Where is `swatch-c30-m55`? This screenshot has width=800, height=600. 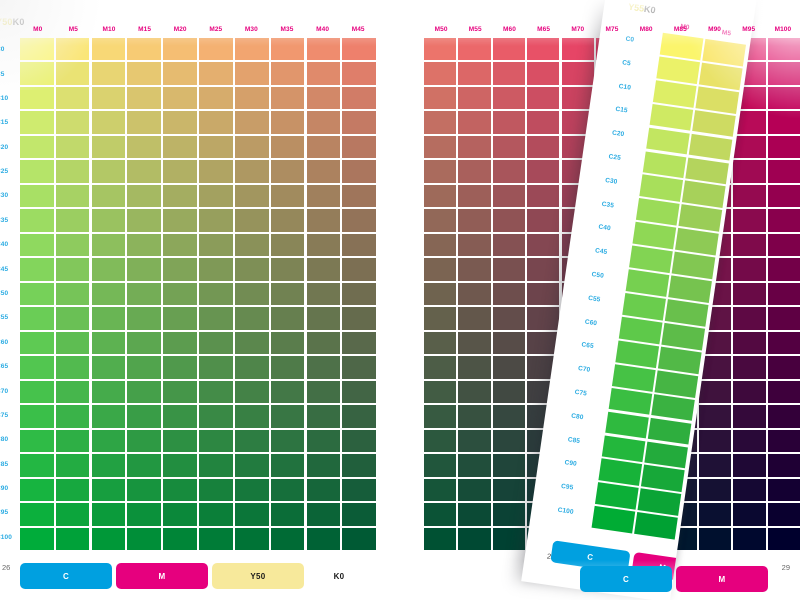
swatch-c30-m55 is located at coordinates (474, 196).